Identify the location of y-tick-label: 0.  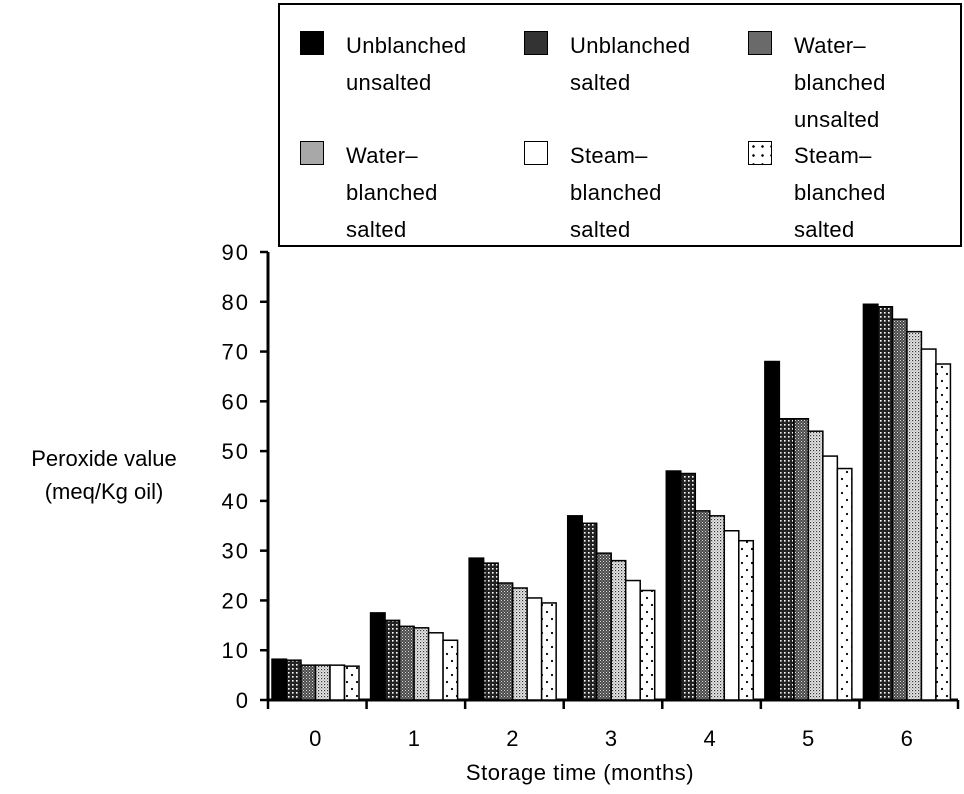
(243, 700).